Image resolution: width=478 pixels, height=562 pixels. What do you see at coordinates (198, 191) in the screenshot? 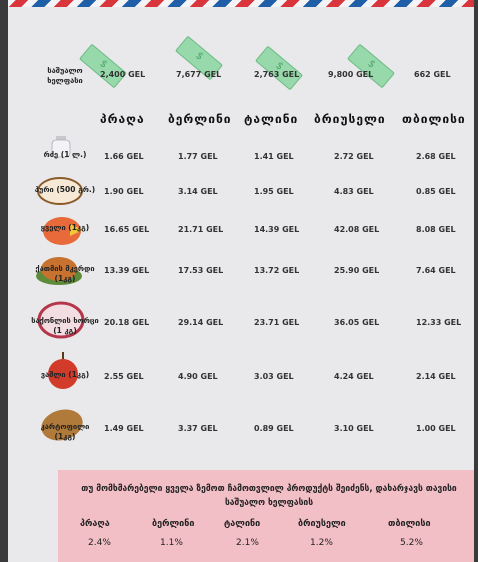
I see `price-berlin: 3.14 GEL` at bounding box center [198, 191].